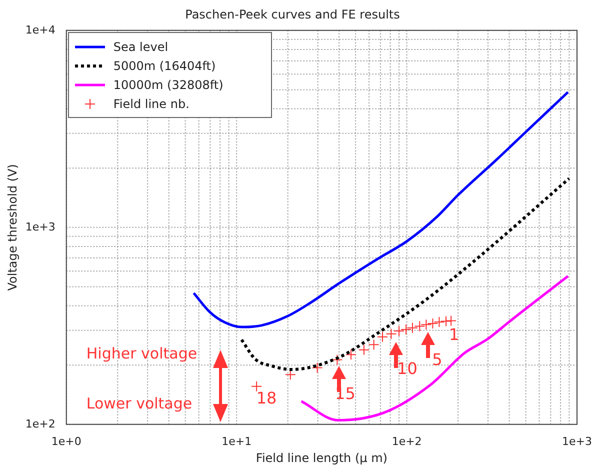 Image resolution: width=595 pixels, height=466 pixels. What do you see at coordinates (40, 423) in the screenshot?
I see `y-tick-label: 1e+2` at bounding box center [40, 423].